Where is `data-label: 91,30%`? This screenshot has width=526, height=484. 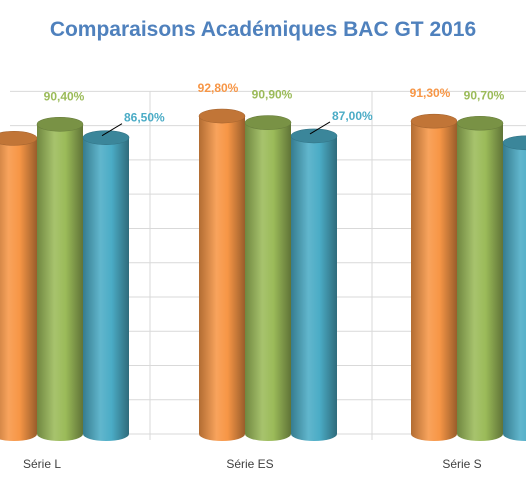 data-label: 91,30% is located at coordinates (430, 93).